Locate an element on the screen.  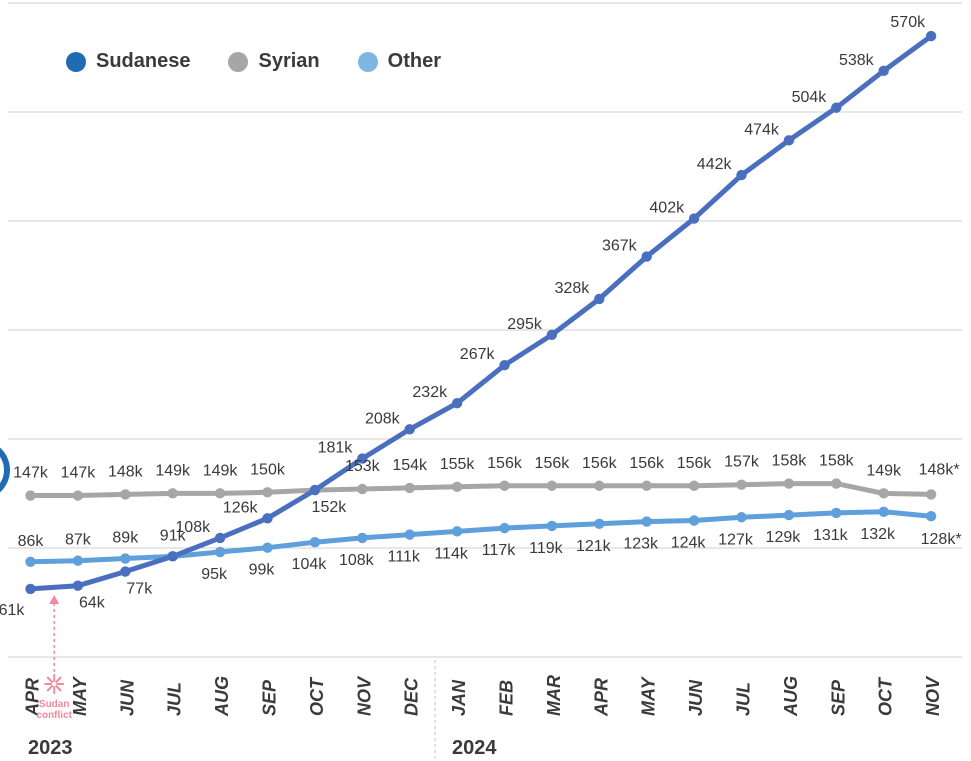
data-label-sudanese: 64k is located at coordinates (92, 603).